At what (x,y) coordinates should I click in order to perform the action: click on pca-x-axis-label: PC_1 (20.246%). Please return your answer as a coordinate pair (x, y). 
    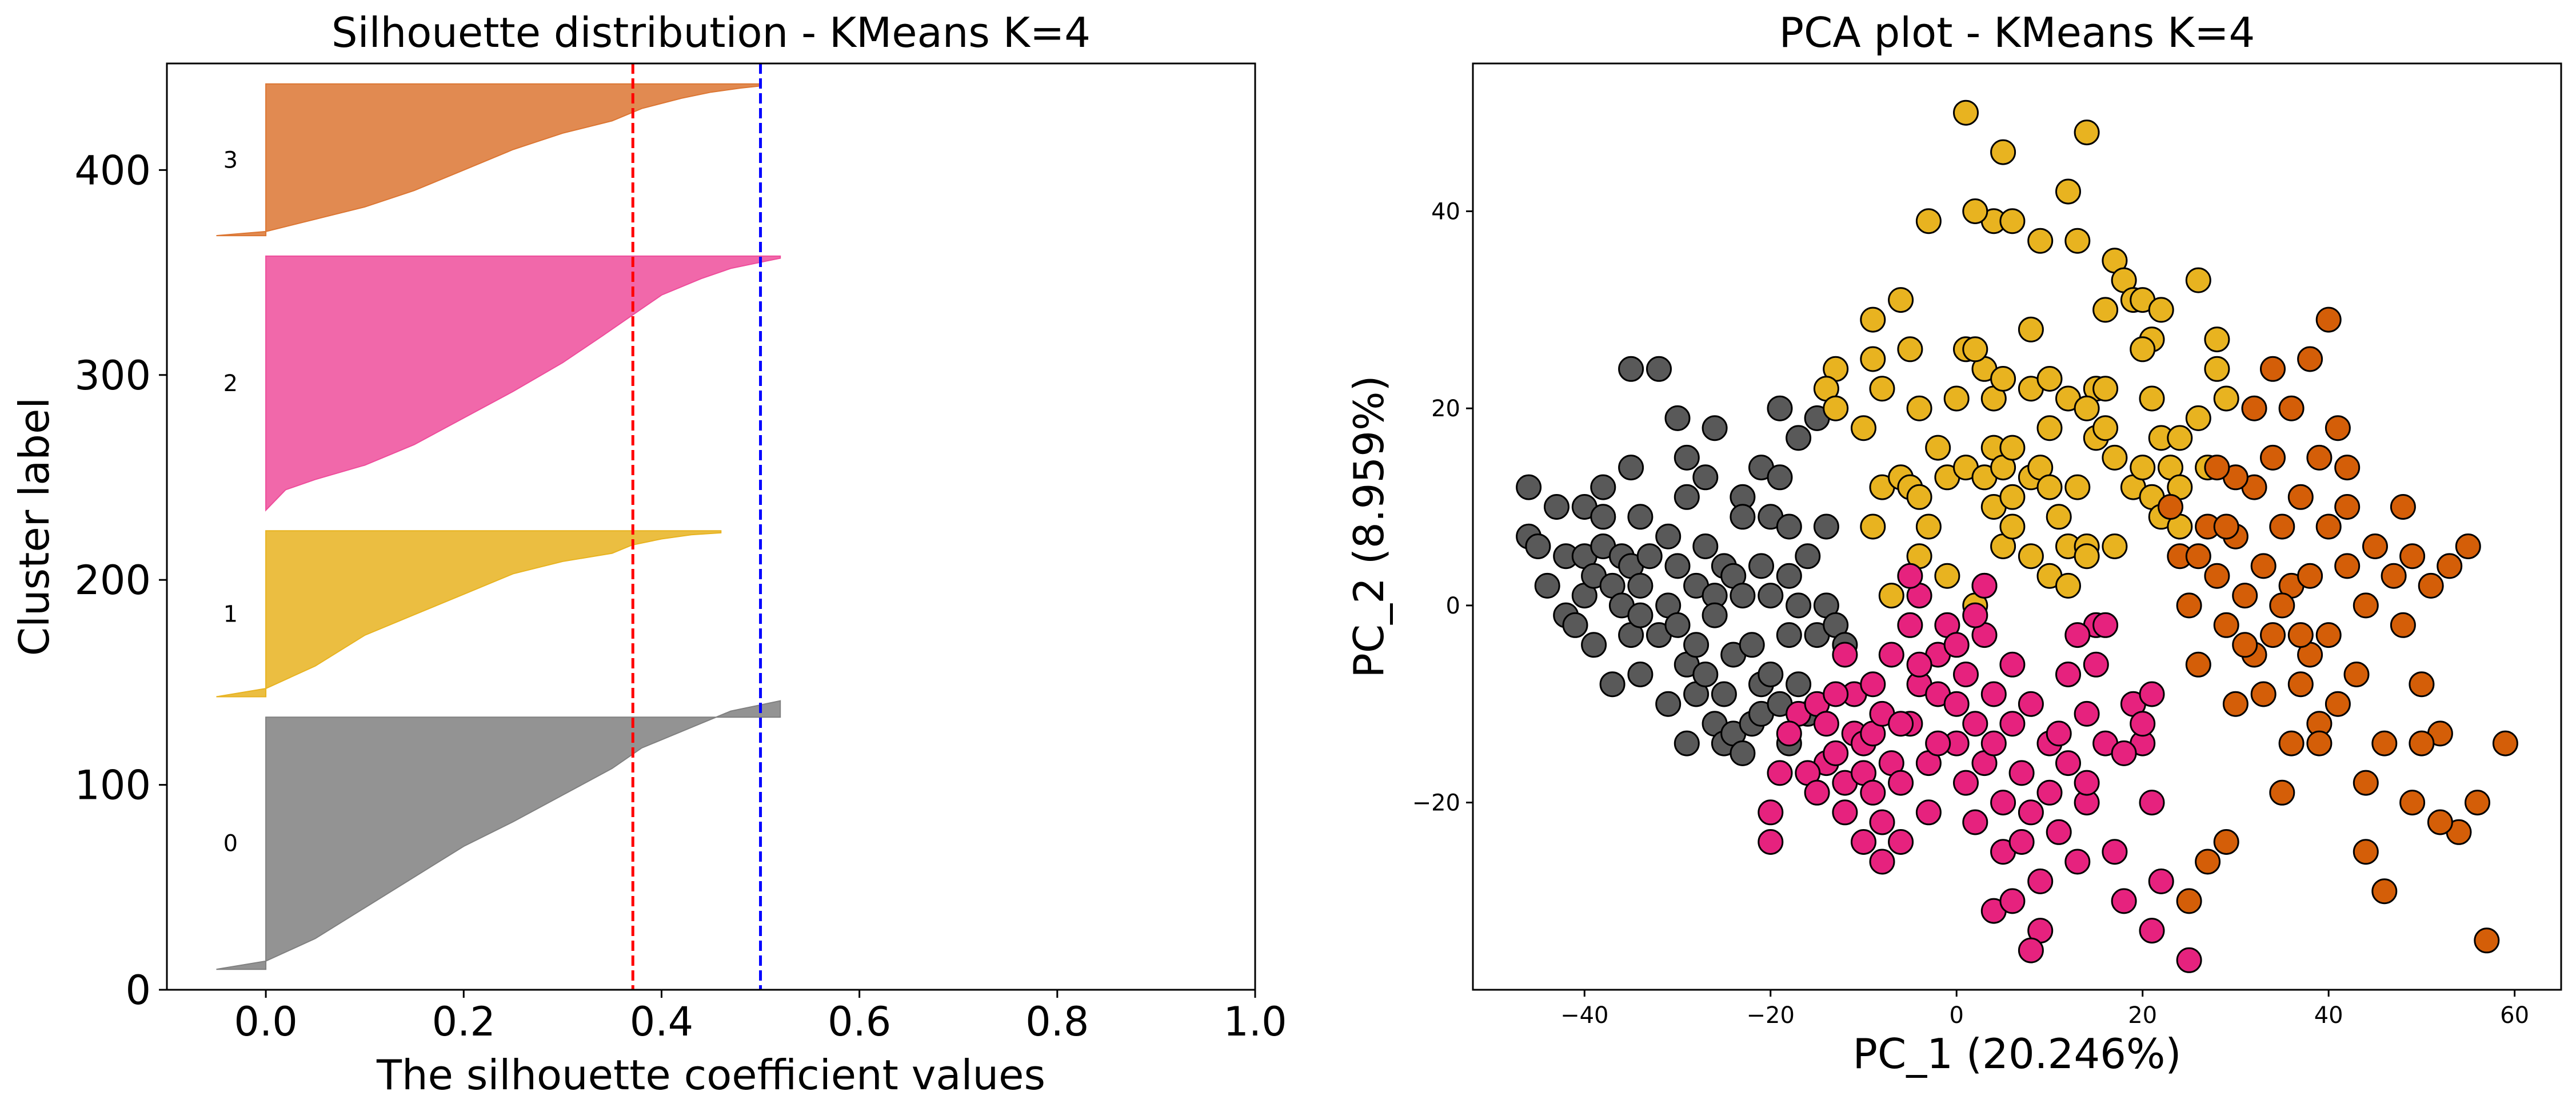
    Looking at the image, I should click on (2017, 1054).